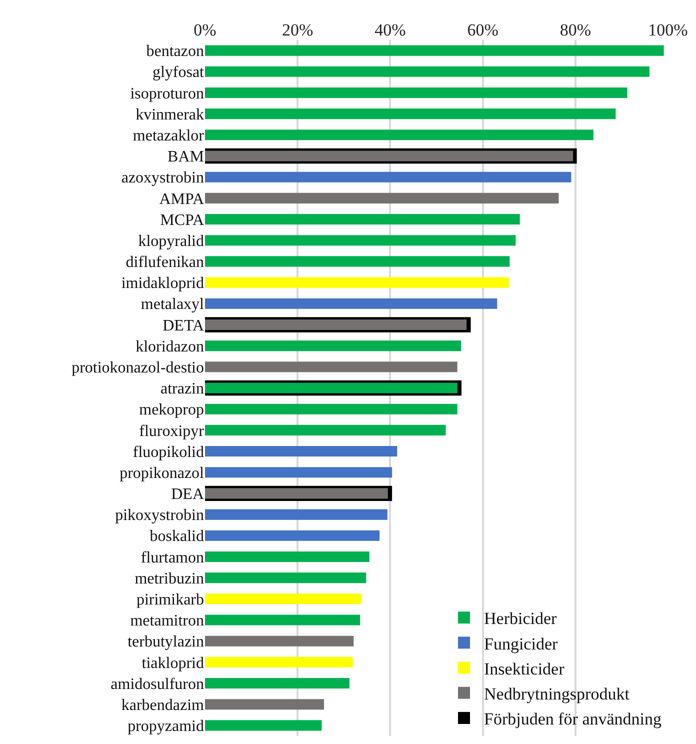 This screenshot has height=744, width=696. I want to click on y-tick-label: pikoxystrobin, so click(159, 515).